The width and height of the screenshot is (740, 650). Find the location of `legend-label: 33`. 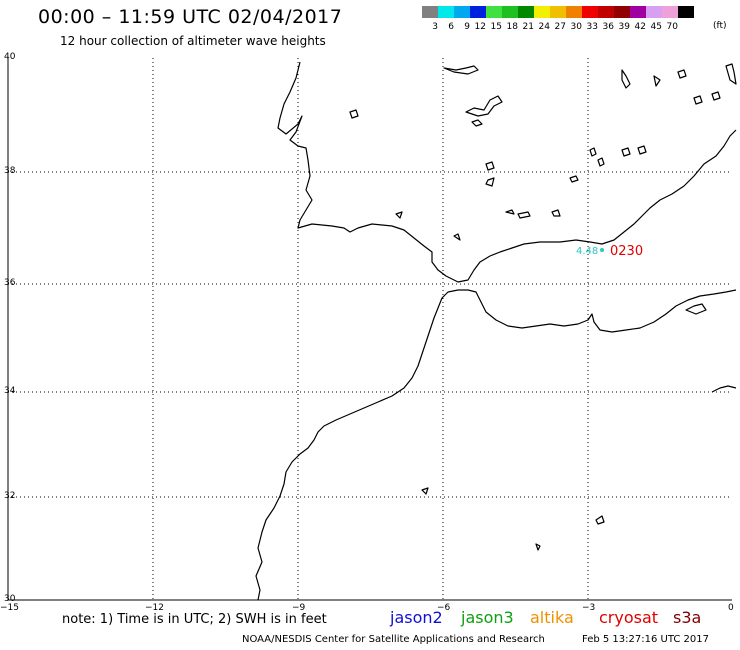

legend-label: 33 is located at coordinates (592, 27).